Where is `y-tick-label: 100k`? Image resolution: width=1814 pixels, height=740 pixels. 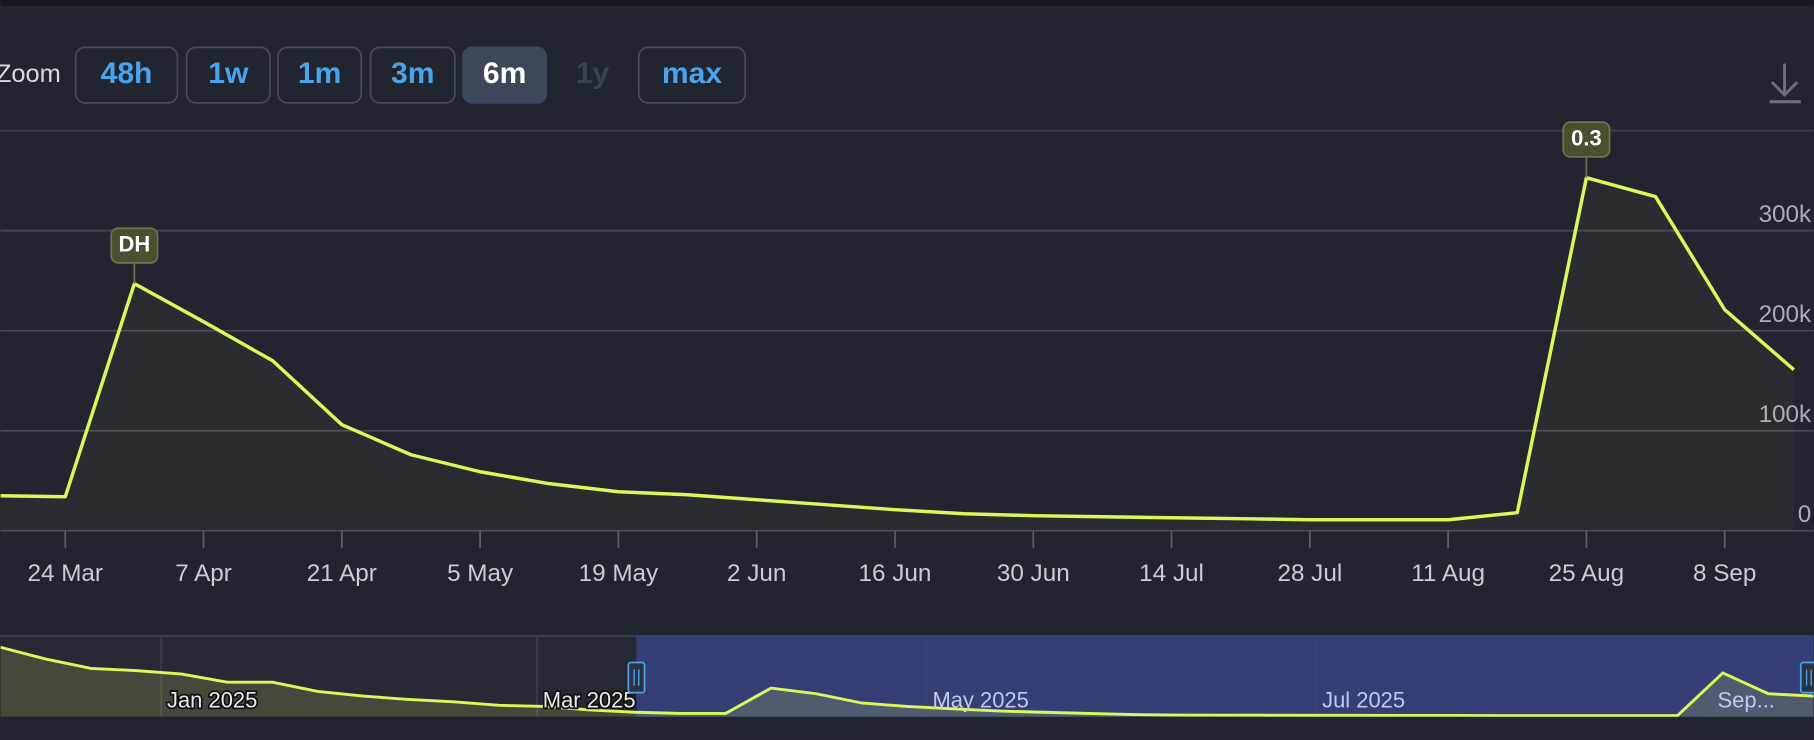
y-tick-label: 100k is located at coordinates (1785, 414).